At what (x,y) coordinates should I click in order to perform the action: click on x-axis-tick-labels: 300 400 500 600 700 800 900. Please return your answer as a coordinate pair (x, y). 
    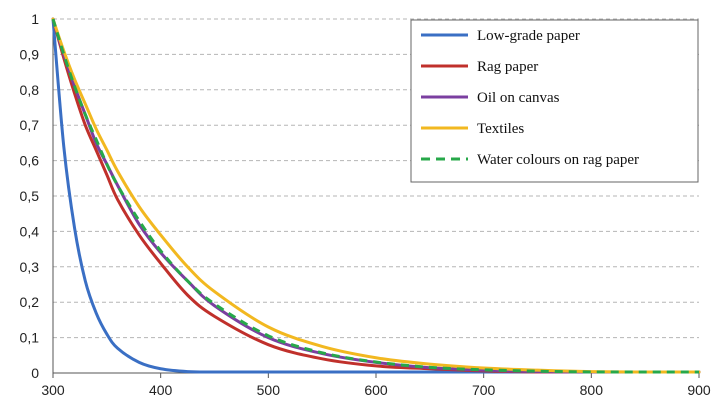
    Looking at the image, I should click on (376, 390).